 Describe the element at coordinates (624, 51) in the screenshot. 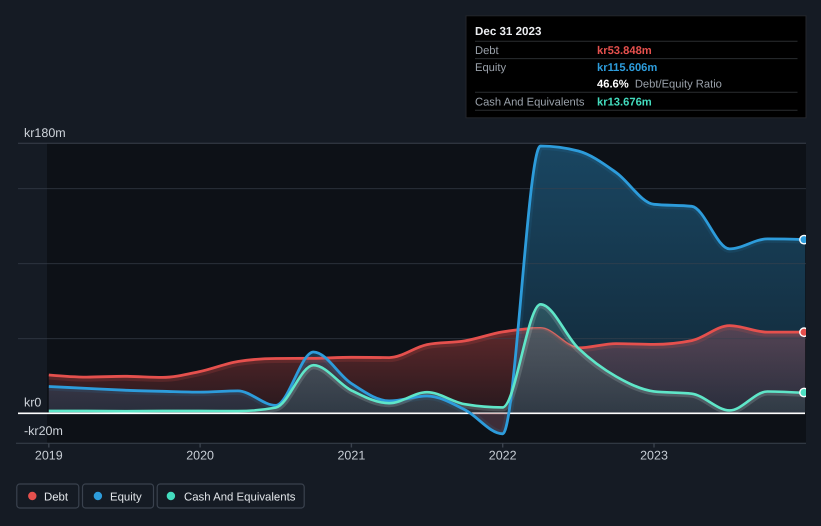

I see `svg-text: kr53.848m` at that location.